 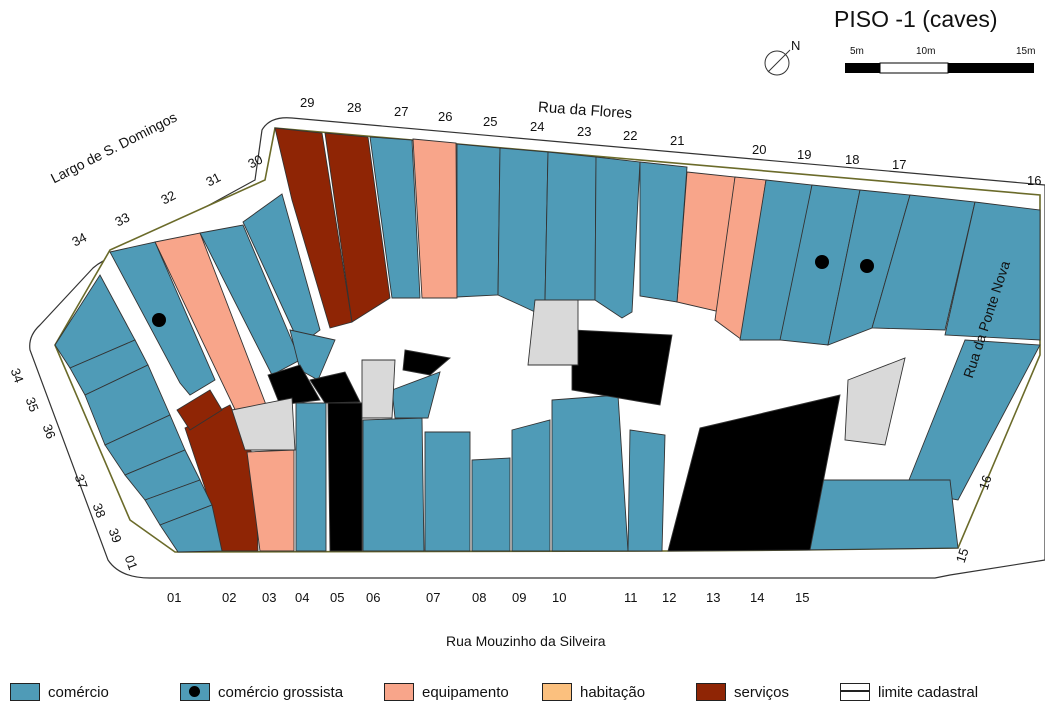 I want to click on door-number: 03, so click(x=269, y=597).